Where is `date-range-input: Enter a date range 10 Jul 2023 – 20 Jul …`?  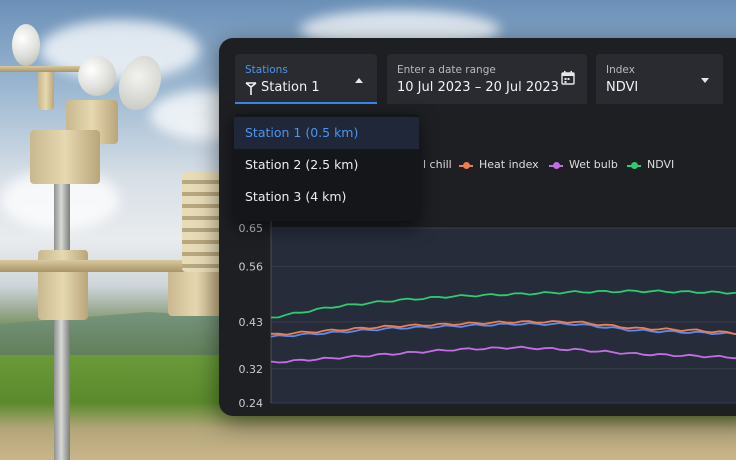
date-range-input: Enter a date range 10 Jul 2023 – 20 Jul … is located at coordinates (487, 79).